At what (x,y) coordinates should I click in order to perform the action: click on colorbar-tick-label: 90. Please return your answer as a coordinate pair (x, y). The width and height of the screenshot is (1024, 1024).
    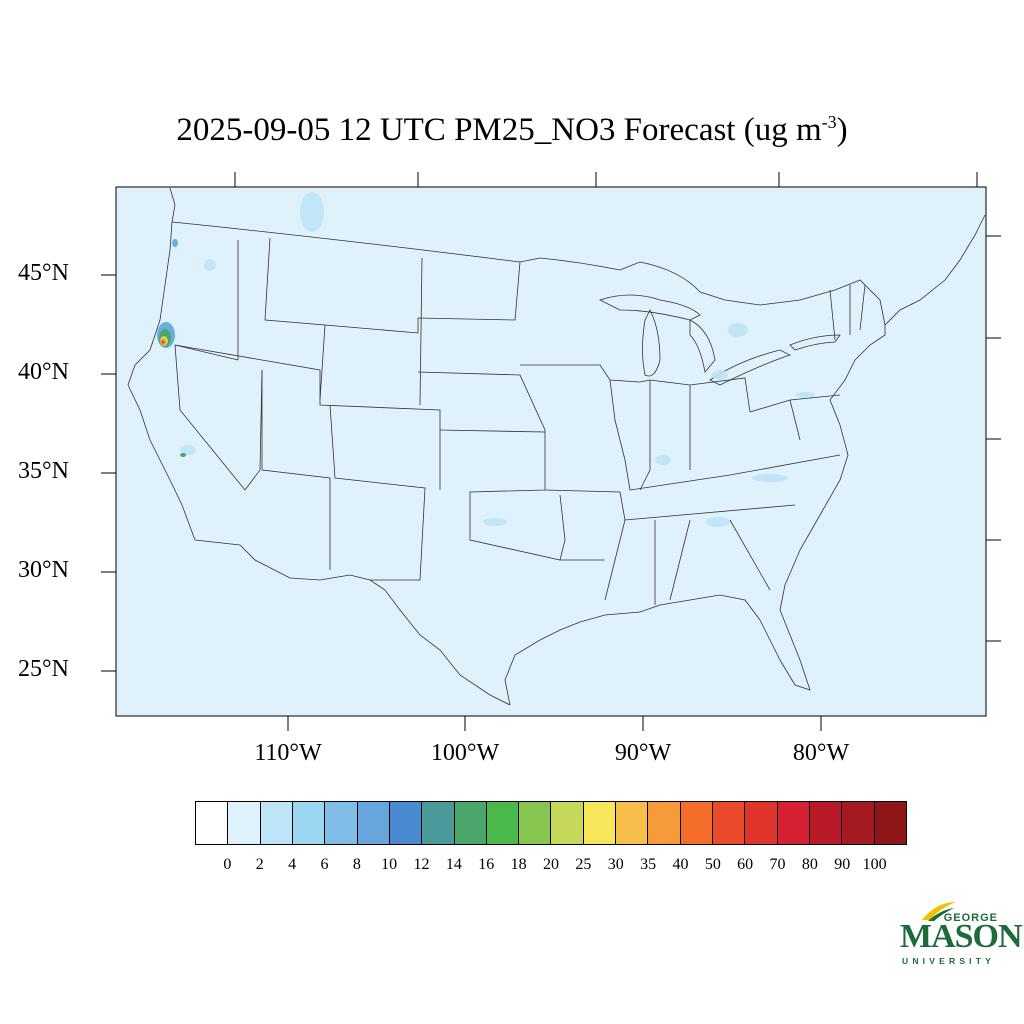
    Looking at the image, I should click on (842, 864).